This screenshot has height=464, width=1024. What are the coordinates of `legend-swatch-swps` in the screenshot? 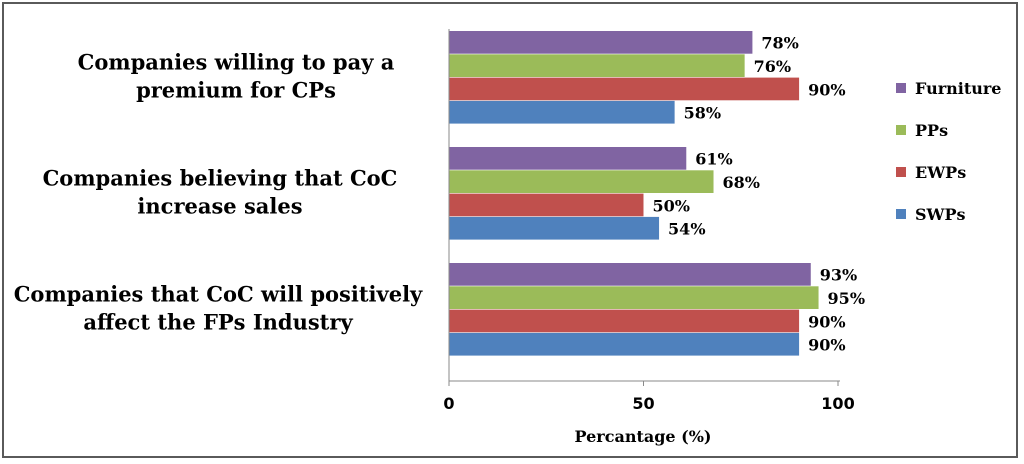 It's located at (901, 214).